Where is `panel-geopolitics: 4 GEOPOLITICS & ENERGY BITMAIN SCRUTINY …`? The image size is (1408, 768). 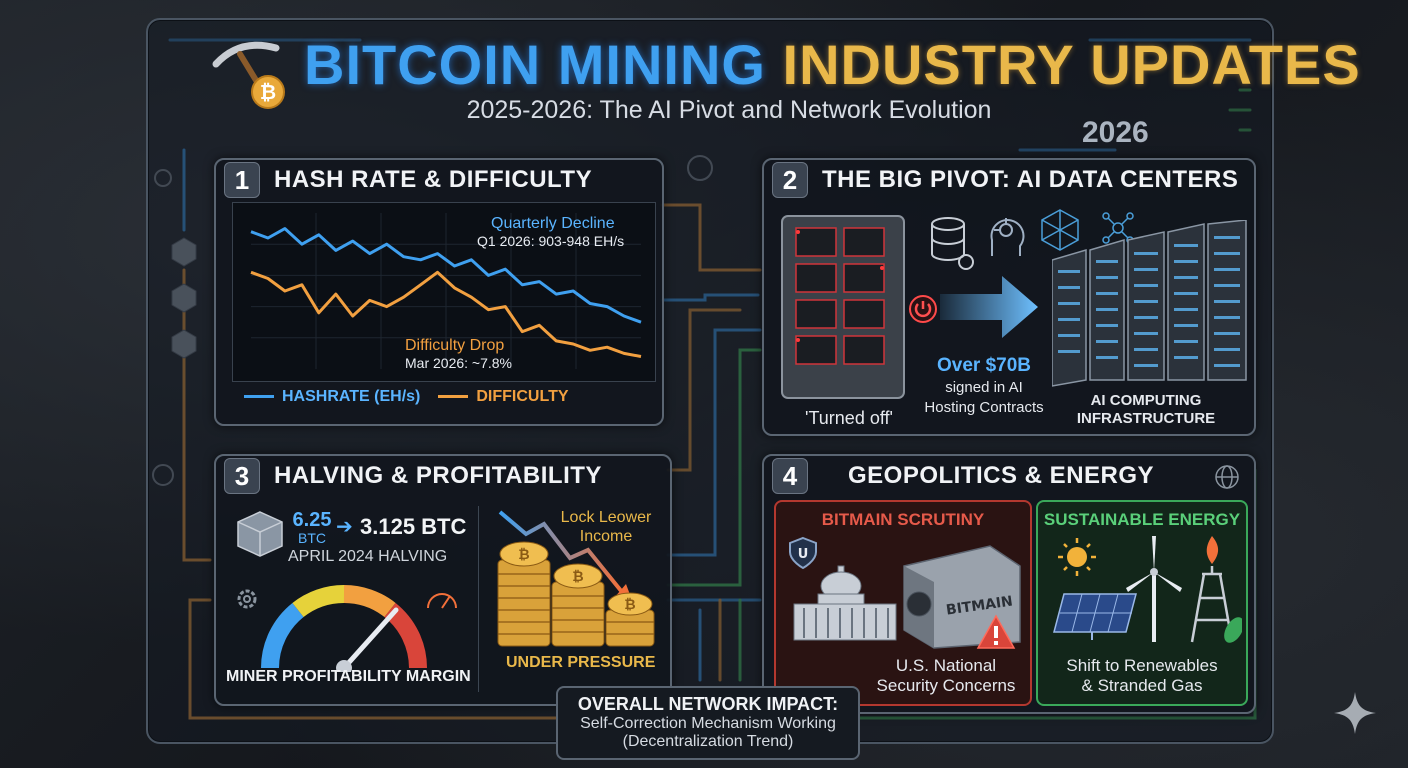
panel-geopolitics: 4 GEOPOLITICS & ENERGY BITMAIN SCRUTINY … is located at coordinates (1009, 584).